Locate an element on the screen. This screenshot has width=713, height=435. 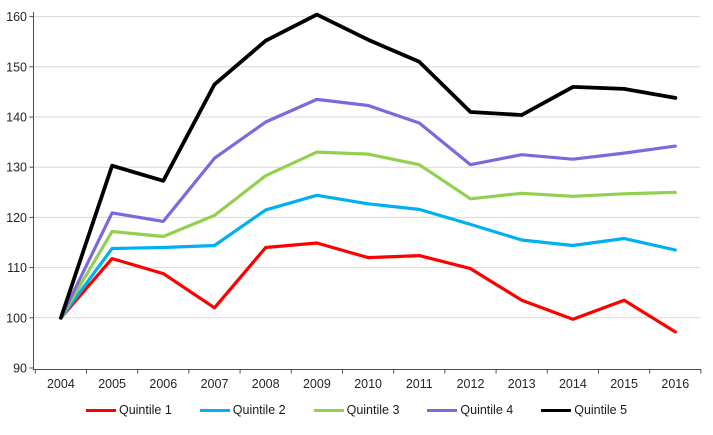
legend-item-quintile-3: Quintile 3 is located at coordinates (356, 410).